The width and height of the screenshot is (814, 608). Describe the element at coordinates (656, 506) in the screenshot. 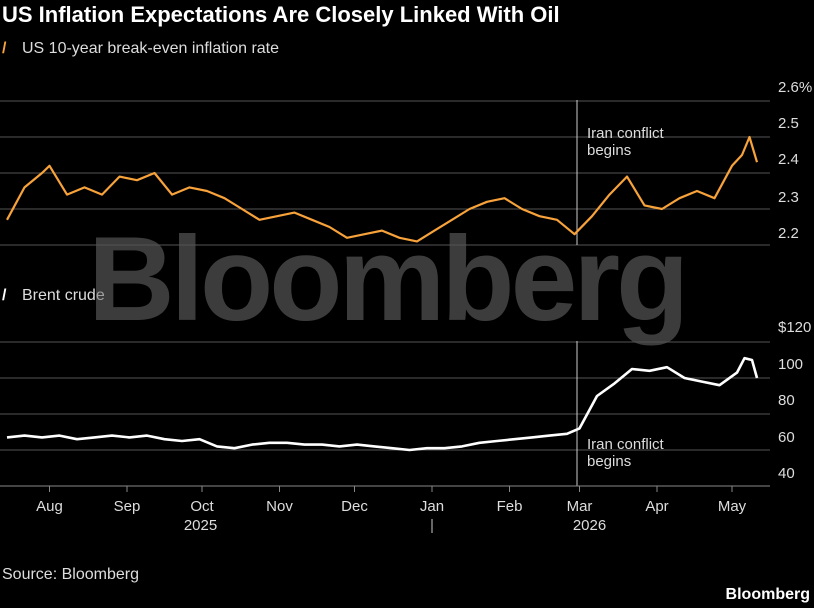

I see `x-tick-label: Apr` at that location.